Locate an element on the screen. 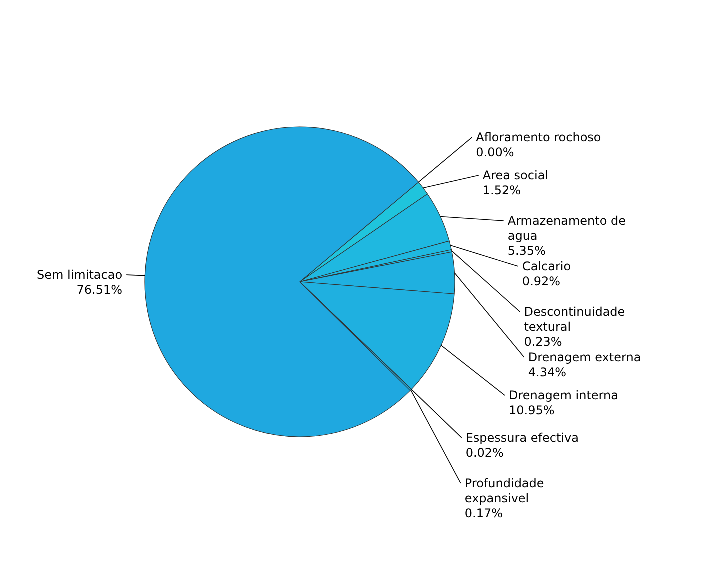 The height and width of the screenshot is (563, 724). slice-label: Descontinuidade textural is located at coordinates (575, 319).